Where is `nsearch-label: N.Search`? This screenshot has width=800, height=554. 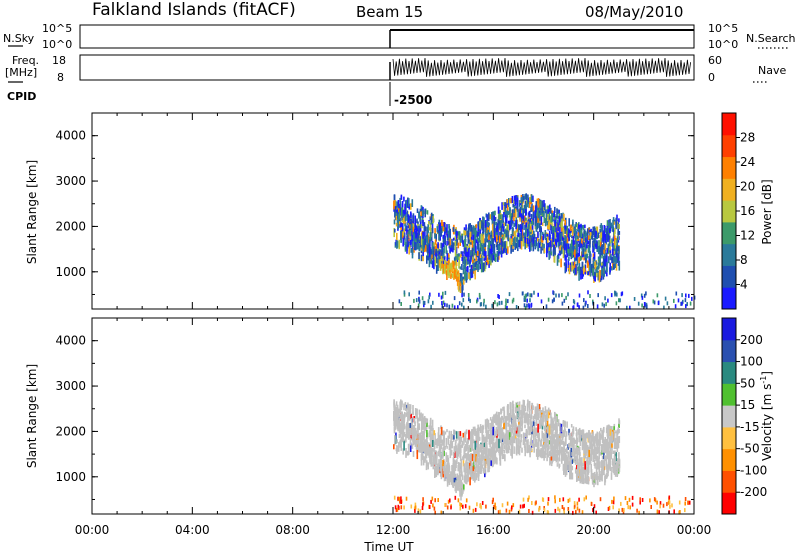
nsearch-label: N.Search is located at coordinates (771, 38).